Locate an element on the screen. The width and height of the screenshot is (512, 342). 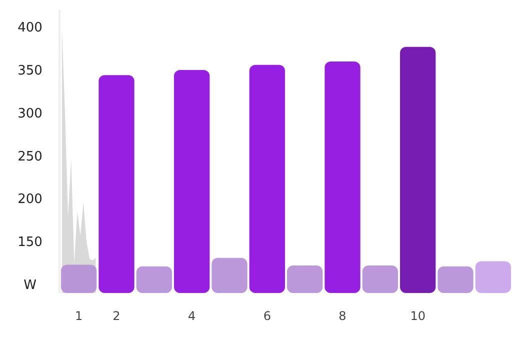
x-tick-label: 10 is located at coordinates (418, 316).